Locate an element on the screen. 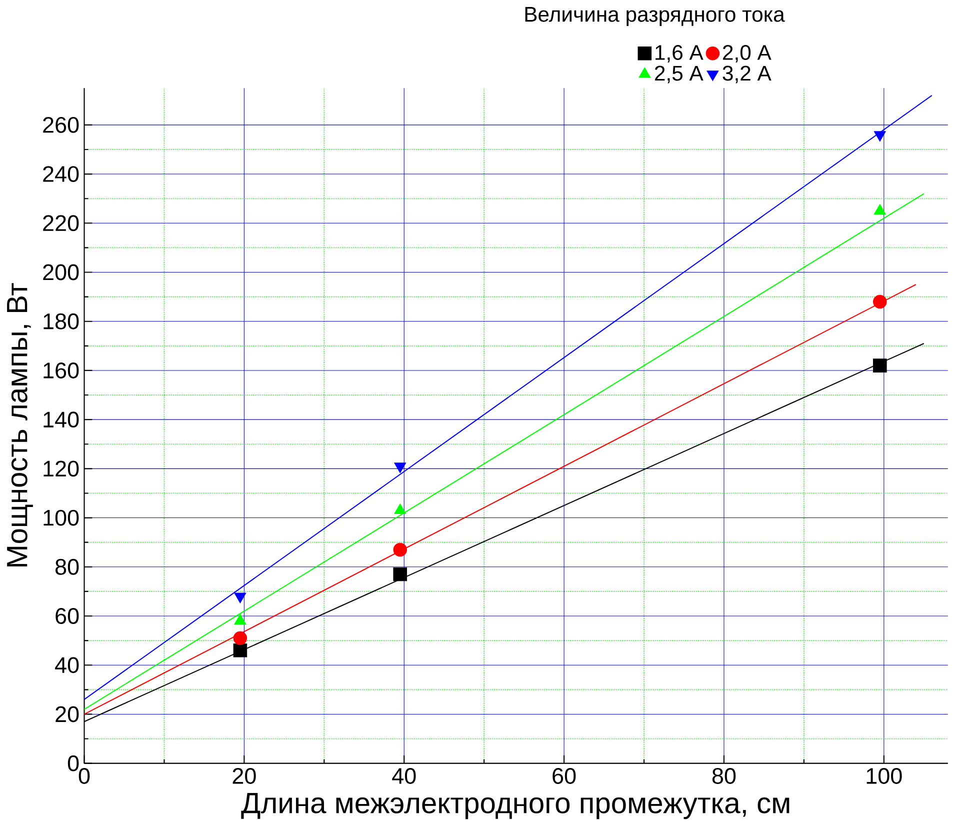 The height and width of the screenshot is (826, 959). x-axis-title: Длина межэлектродного промежутка, см is located at coordinates (515, 806).